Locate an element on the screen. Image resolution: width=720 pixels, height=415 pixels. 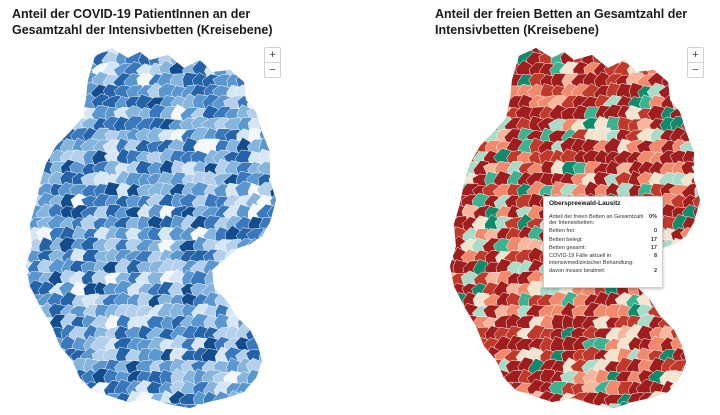
left-zoom-in-button: + is located at coordinates (272, 55).